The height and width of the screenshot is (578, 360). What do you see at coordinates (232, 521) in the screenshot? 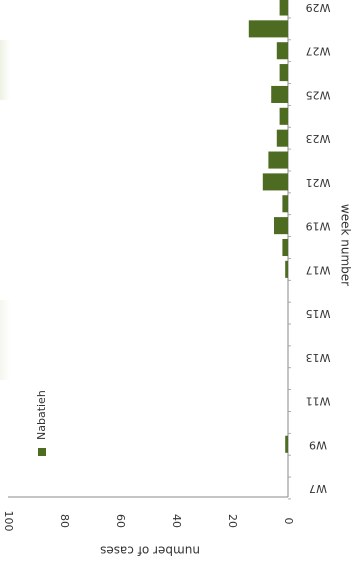
I see `y-tick-label: 20` at bounding box center [232, 521].